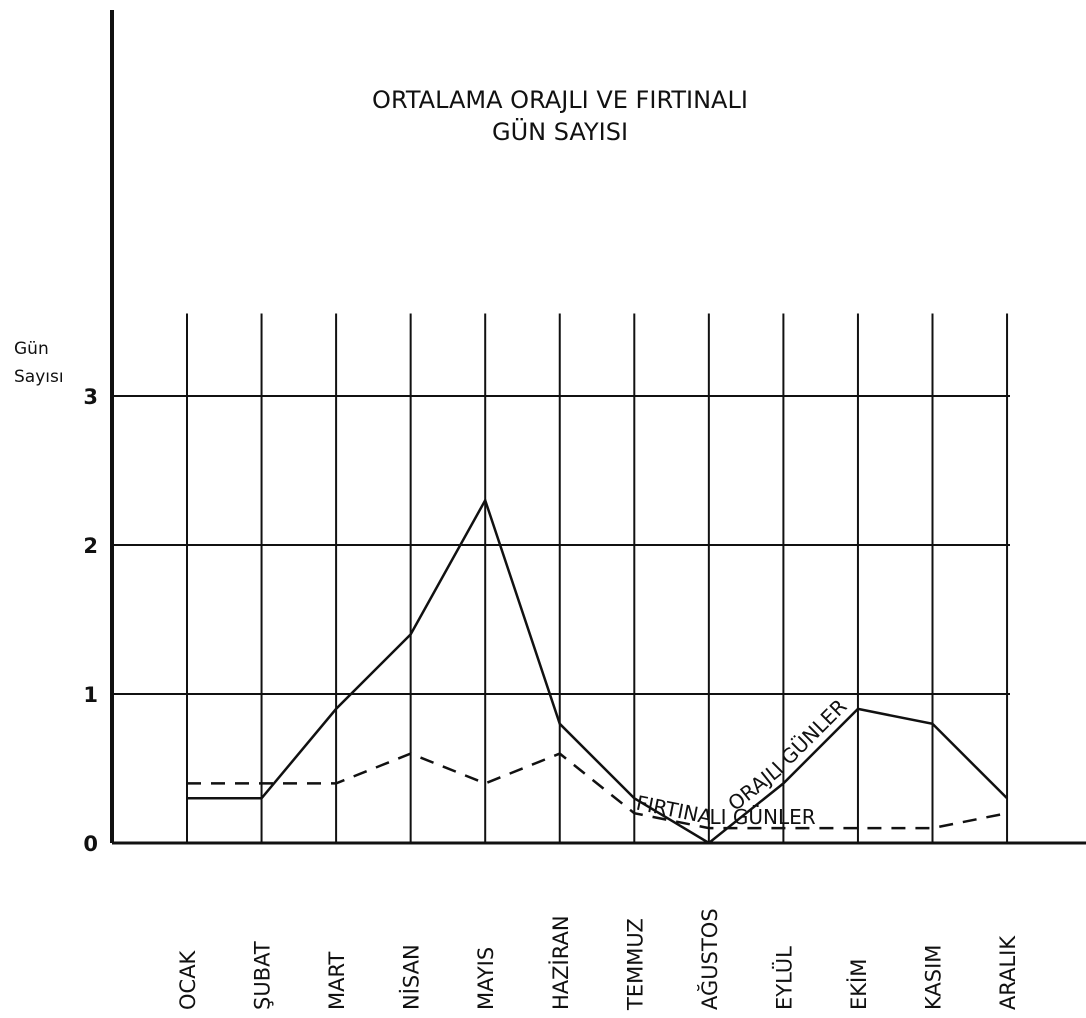 The image size is (1086, 1018). What do you see at coordinates (31, 349) in the screenshot?
I see `y-axis-label: Gün` at bounding box center [31, 349].